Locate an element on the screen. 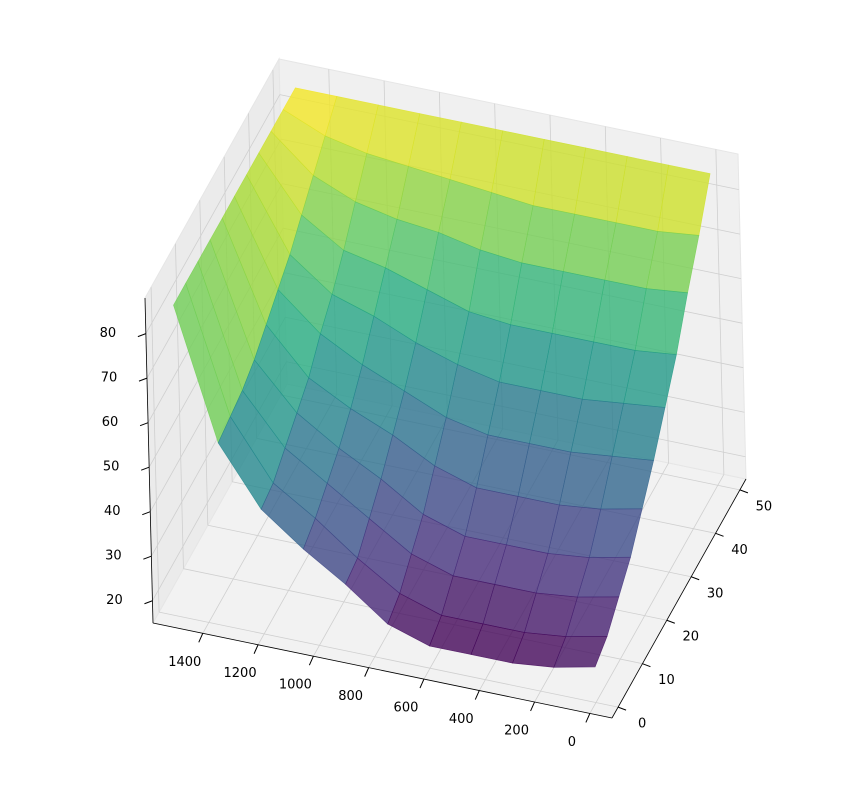  z-tick-label: 50 is located at coordinates (111, 467).